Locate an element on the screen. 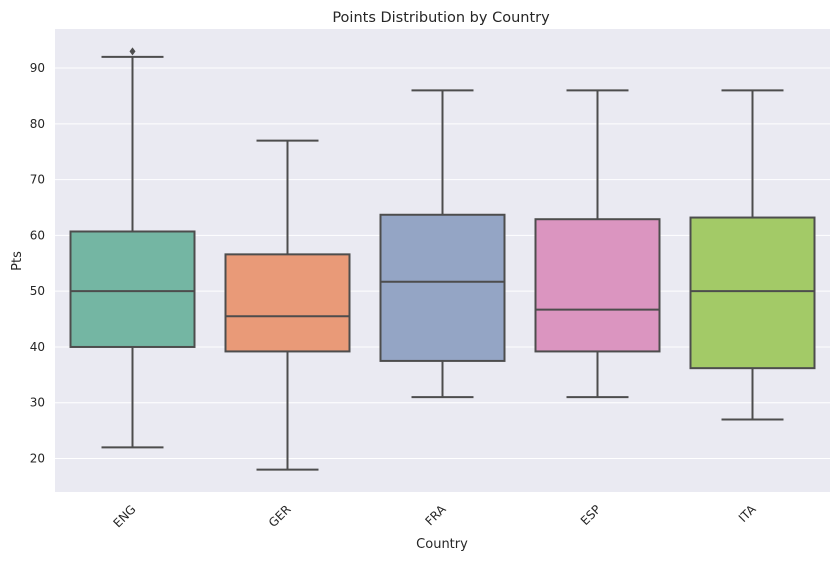 The image size is (839, 561). box-fra is located at coordinates (442, 244).